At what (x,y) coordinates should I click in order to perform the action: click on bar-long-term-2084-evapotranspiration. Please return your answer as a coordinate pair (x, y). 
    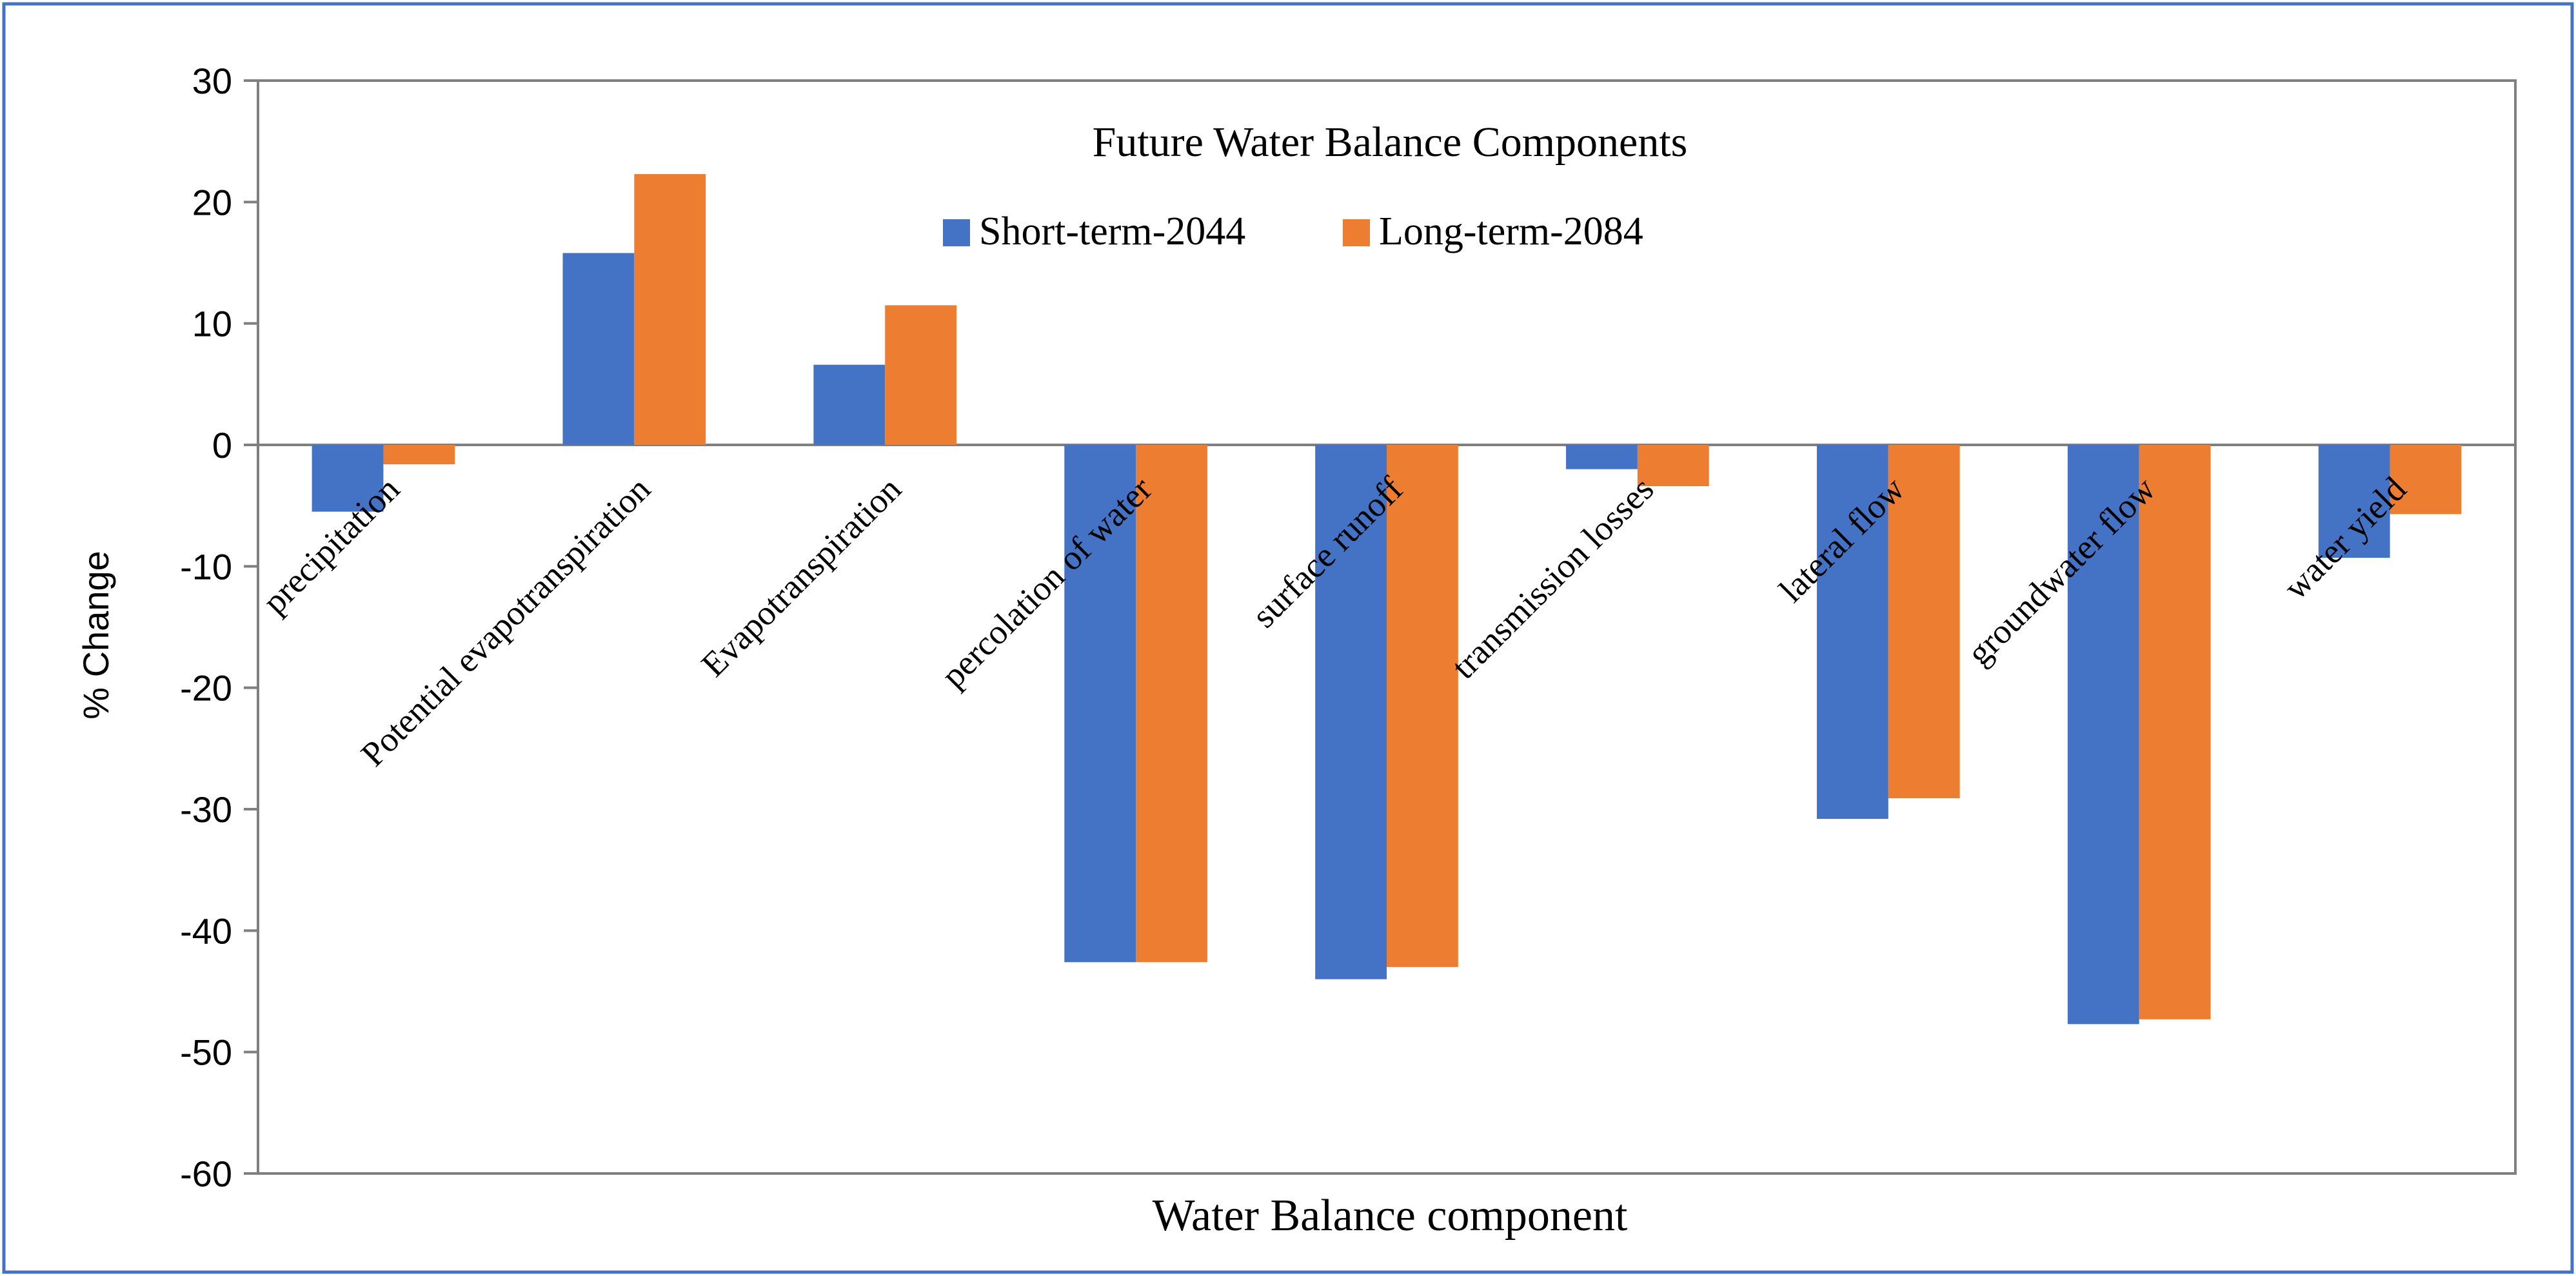
    Looking at the image, I should click on (921, 375).